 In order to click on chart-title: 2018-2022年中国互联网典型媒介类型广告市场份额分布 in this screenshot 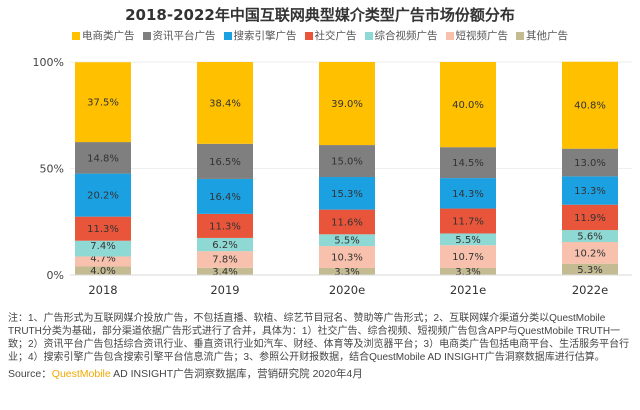, I will do `click(320, 15)`.